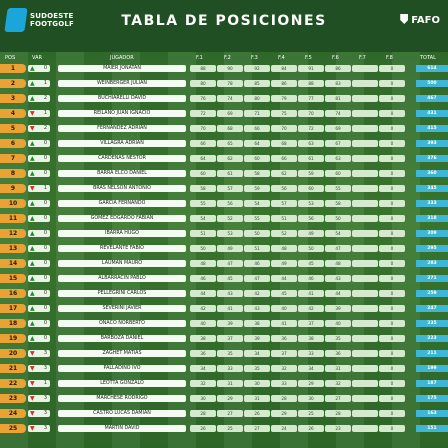 The image size is (448, 448). What do you see at coordinates (338, 158) in the screenshot?
I see `fecha-score-6: 63` at bounding box center [338, 158].